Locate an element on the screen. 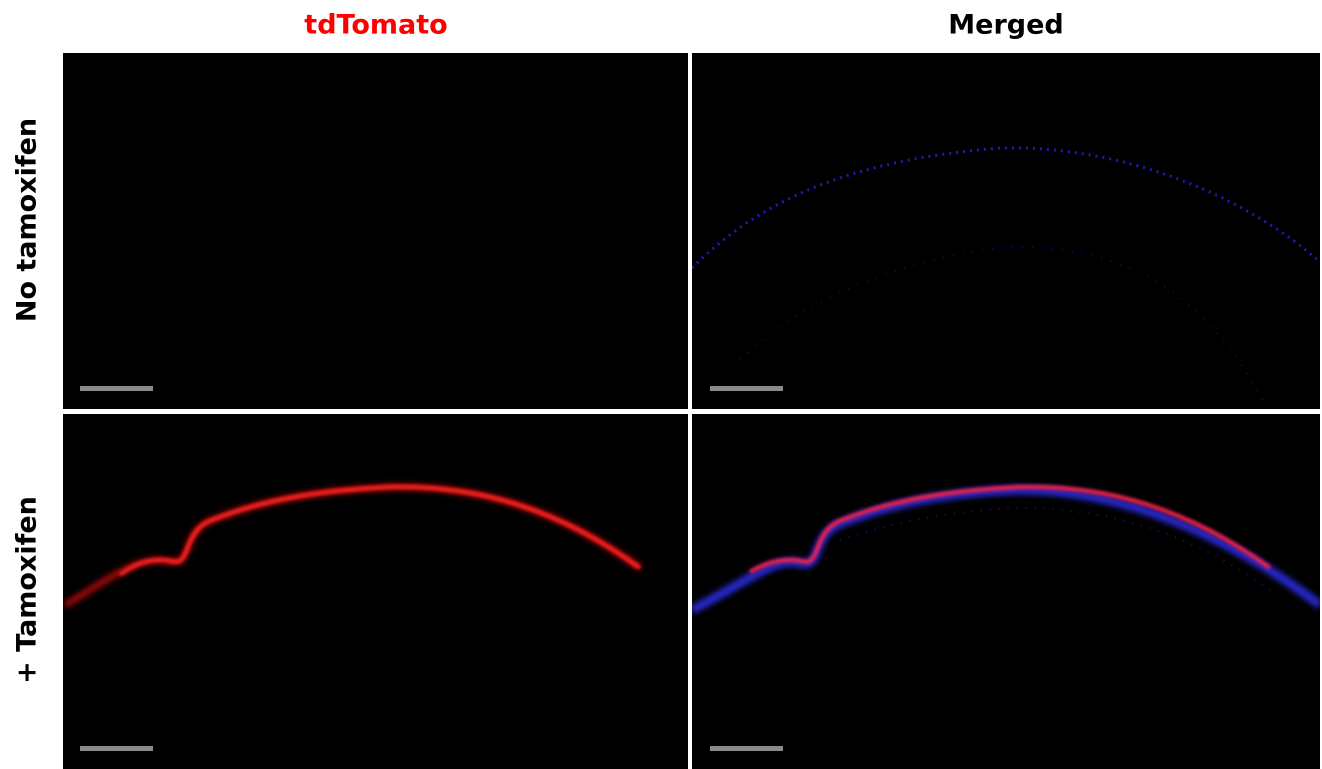  column-header: tdTomato is located at coordinates (375, 25).